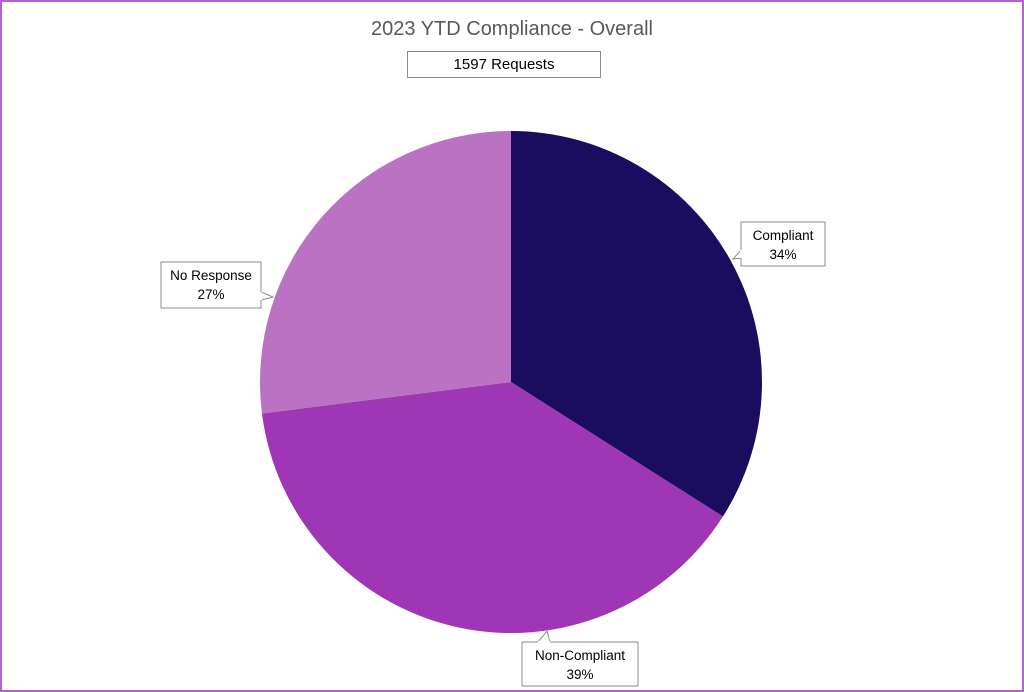 This screenshot has height=692, width=1024. Describe the element at coordinates (211, 275) in the screenshot. I see `data-label-category: No Response` at that location.